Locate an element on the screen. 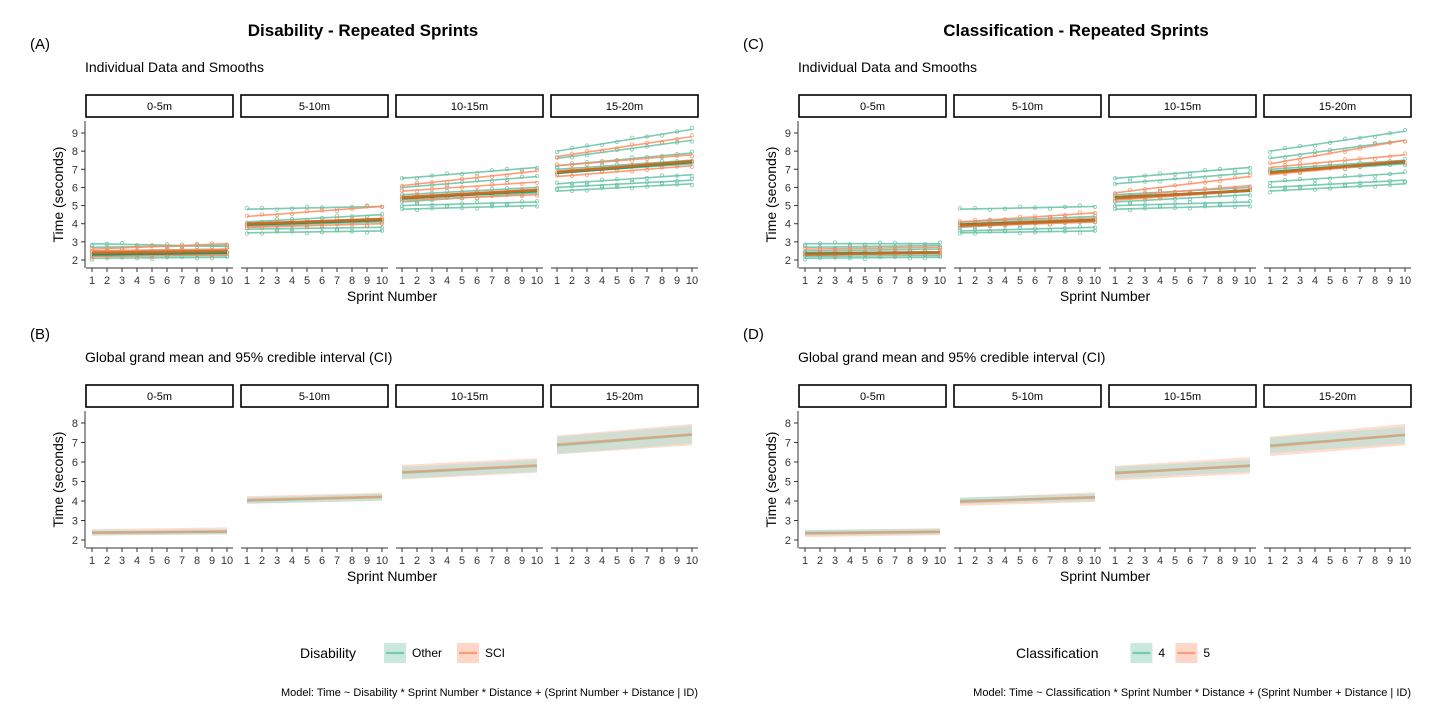 Image resolution: width=1440 pixels, height=725 pixels. y-tick-label: 5 is located at coordinates (75, 483).